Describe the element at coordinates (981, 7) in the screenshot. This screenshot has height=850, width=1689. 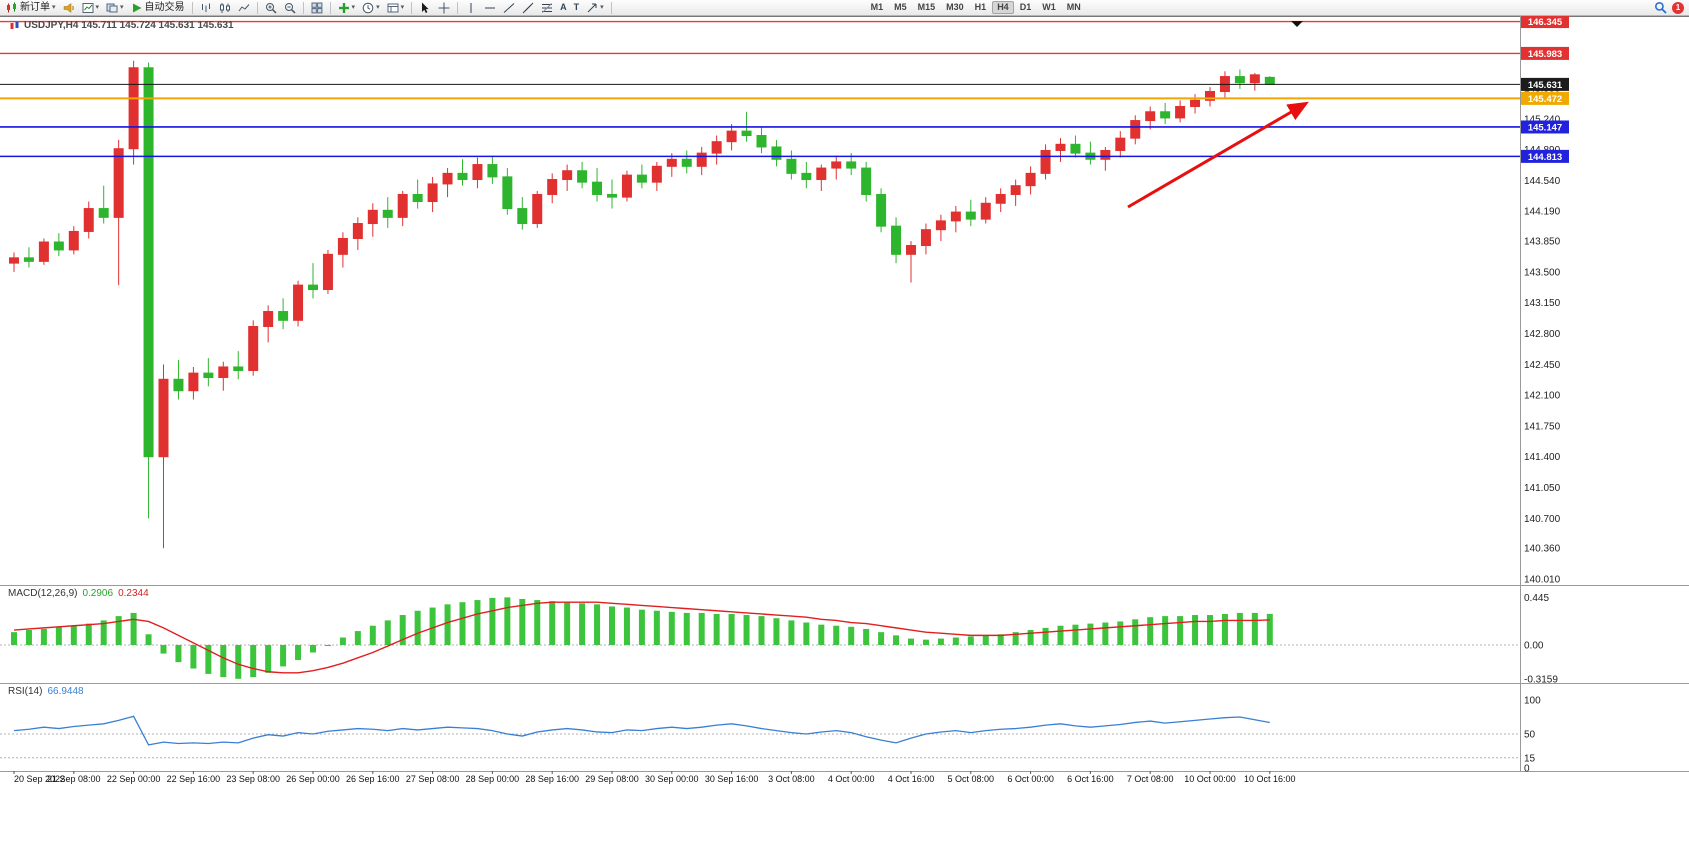
I see `timeframe-h1-button: H1` at that location.